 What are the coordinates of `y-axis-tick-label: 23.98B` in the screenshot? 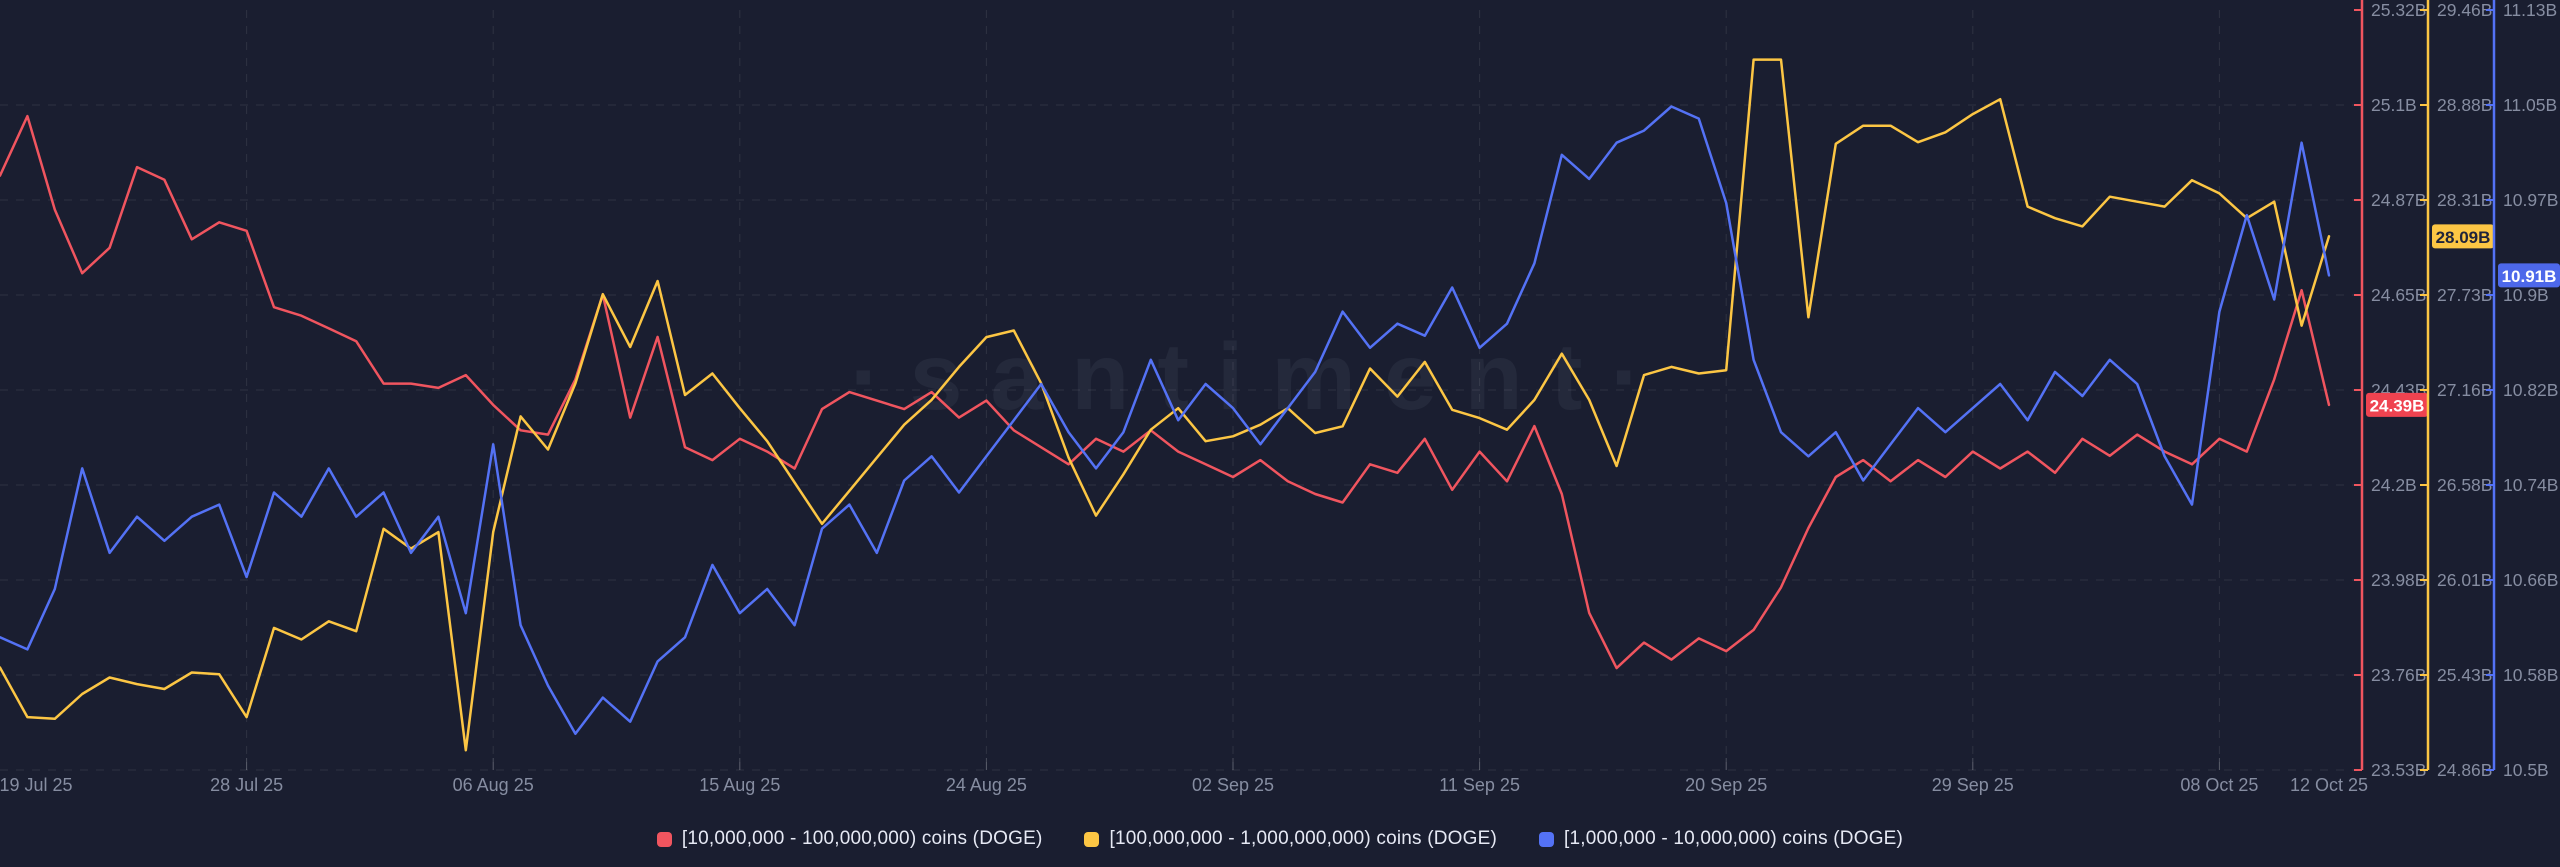 It's located at (2398, 580).